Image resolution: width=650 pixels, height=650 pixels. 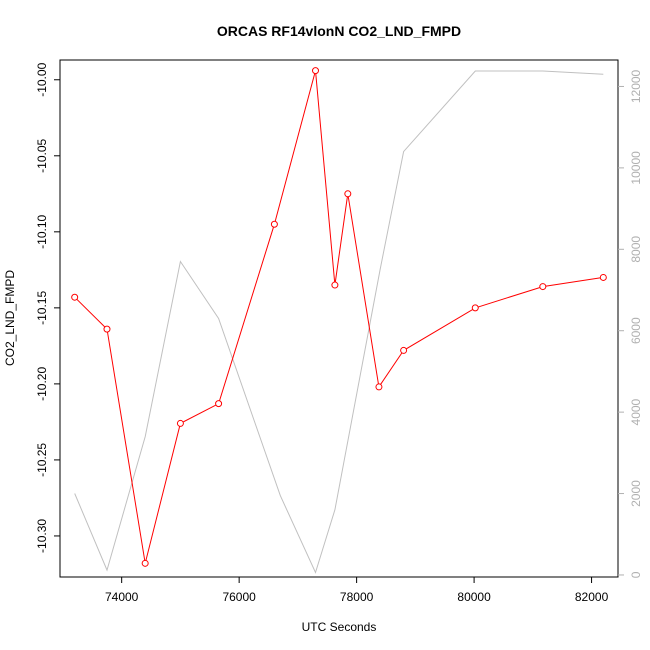 I want to click on y2-tick-label: 6000, so click(x=636, y=330).